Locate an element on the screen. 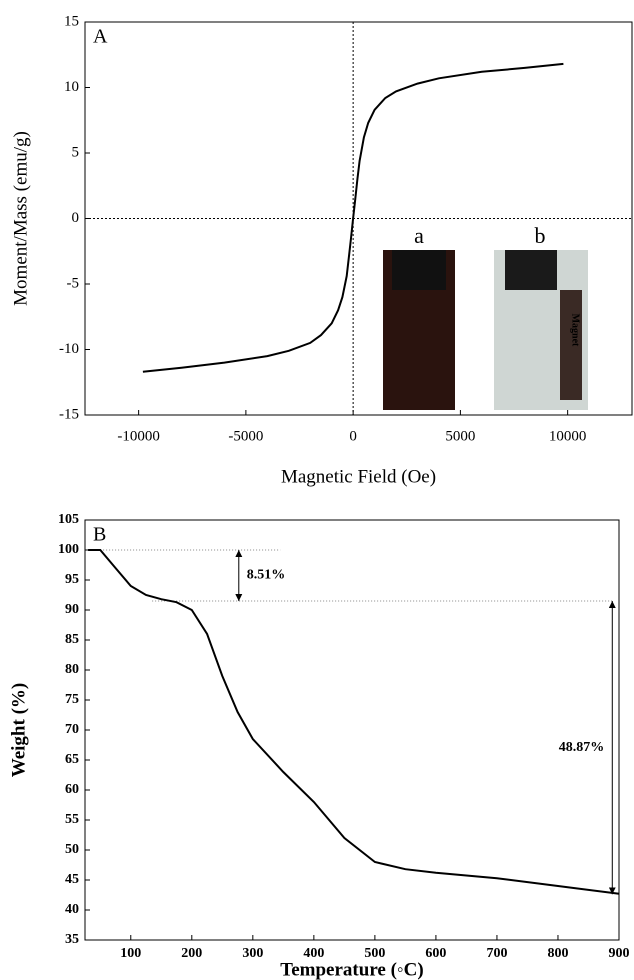  annotation-label: 48.87% is located at coordinates (582, 747).